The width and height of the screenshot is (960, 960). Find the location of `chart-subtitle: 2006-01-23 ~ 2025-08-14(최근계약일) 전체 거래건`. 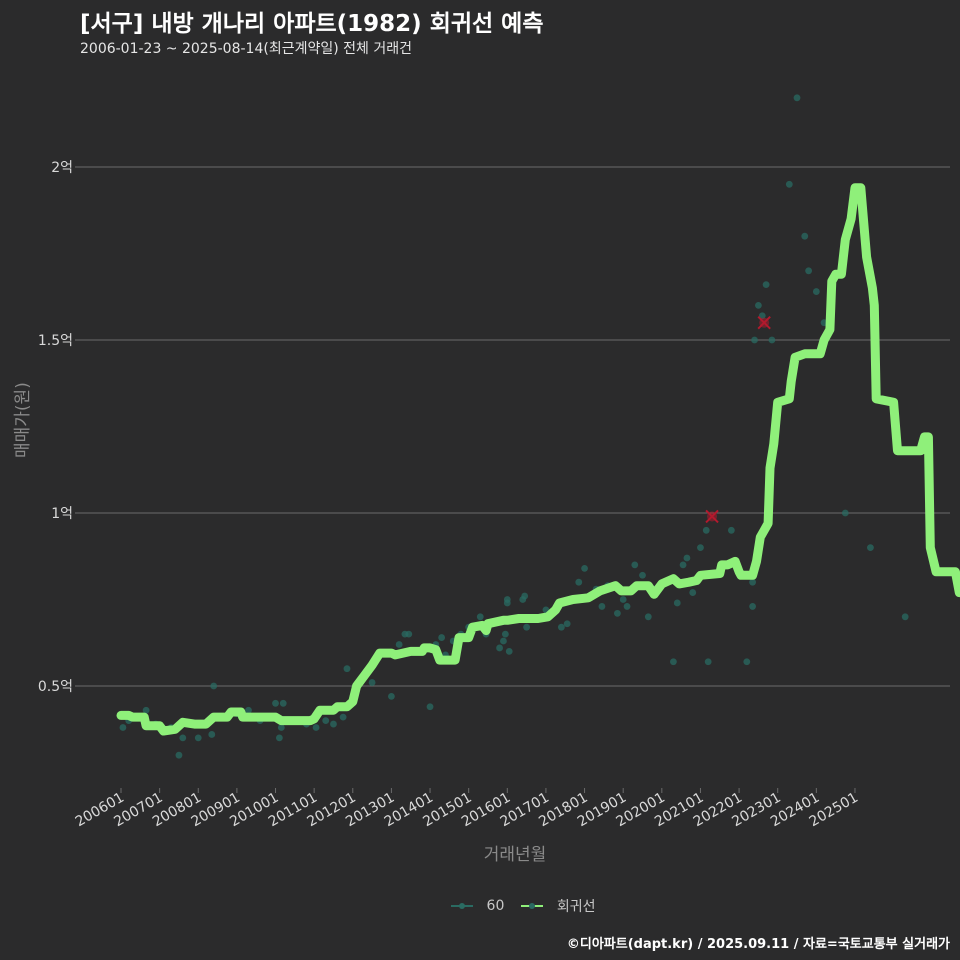

chart-subtitle: 2006-01-23 ~ 2025-08-14(최근계약일) 전체 거래건 is located at coordinates (246, 49).